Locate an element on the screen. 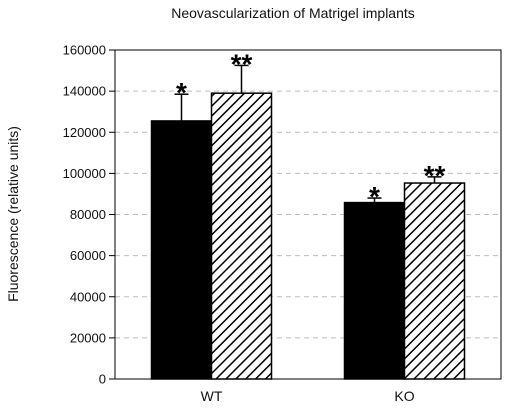 Image resolution: width=520 pixels, height=409 pixels. bar-ko-solid is located at coordinates (374, 290).